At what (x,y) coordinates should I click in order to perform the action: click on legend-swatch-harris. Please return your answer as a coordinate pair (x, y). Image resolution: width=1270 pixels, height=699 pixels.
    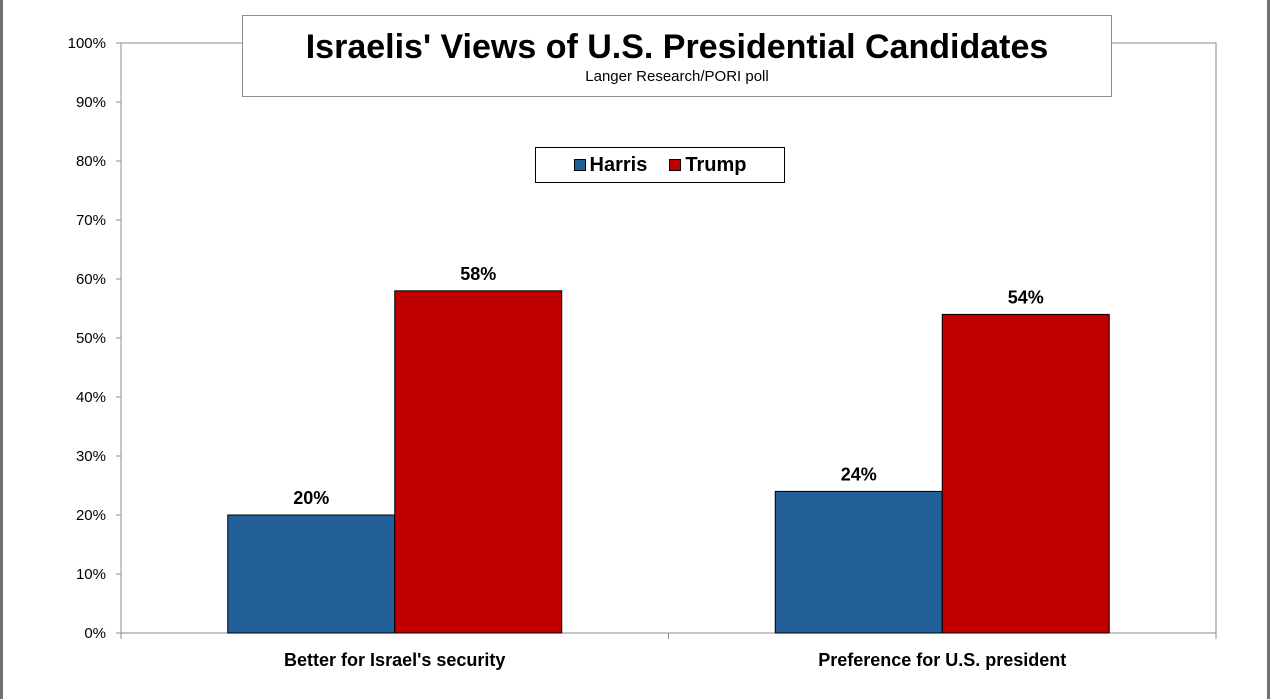
    Looking at the image, I should click on (579, 165).